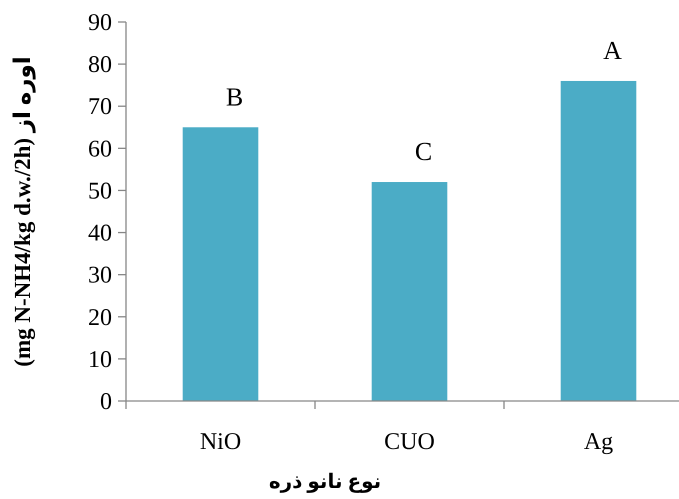 The height and width of the screenshot is (499, 679). I want to click on y-tick-label: 40, so click(100, 233).